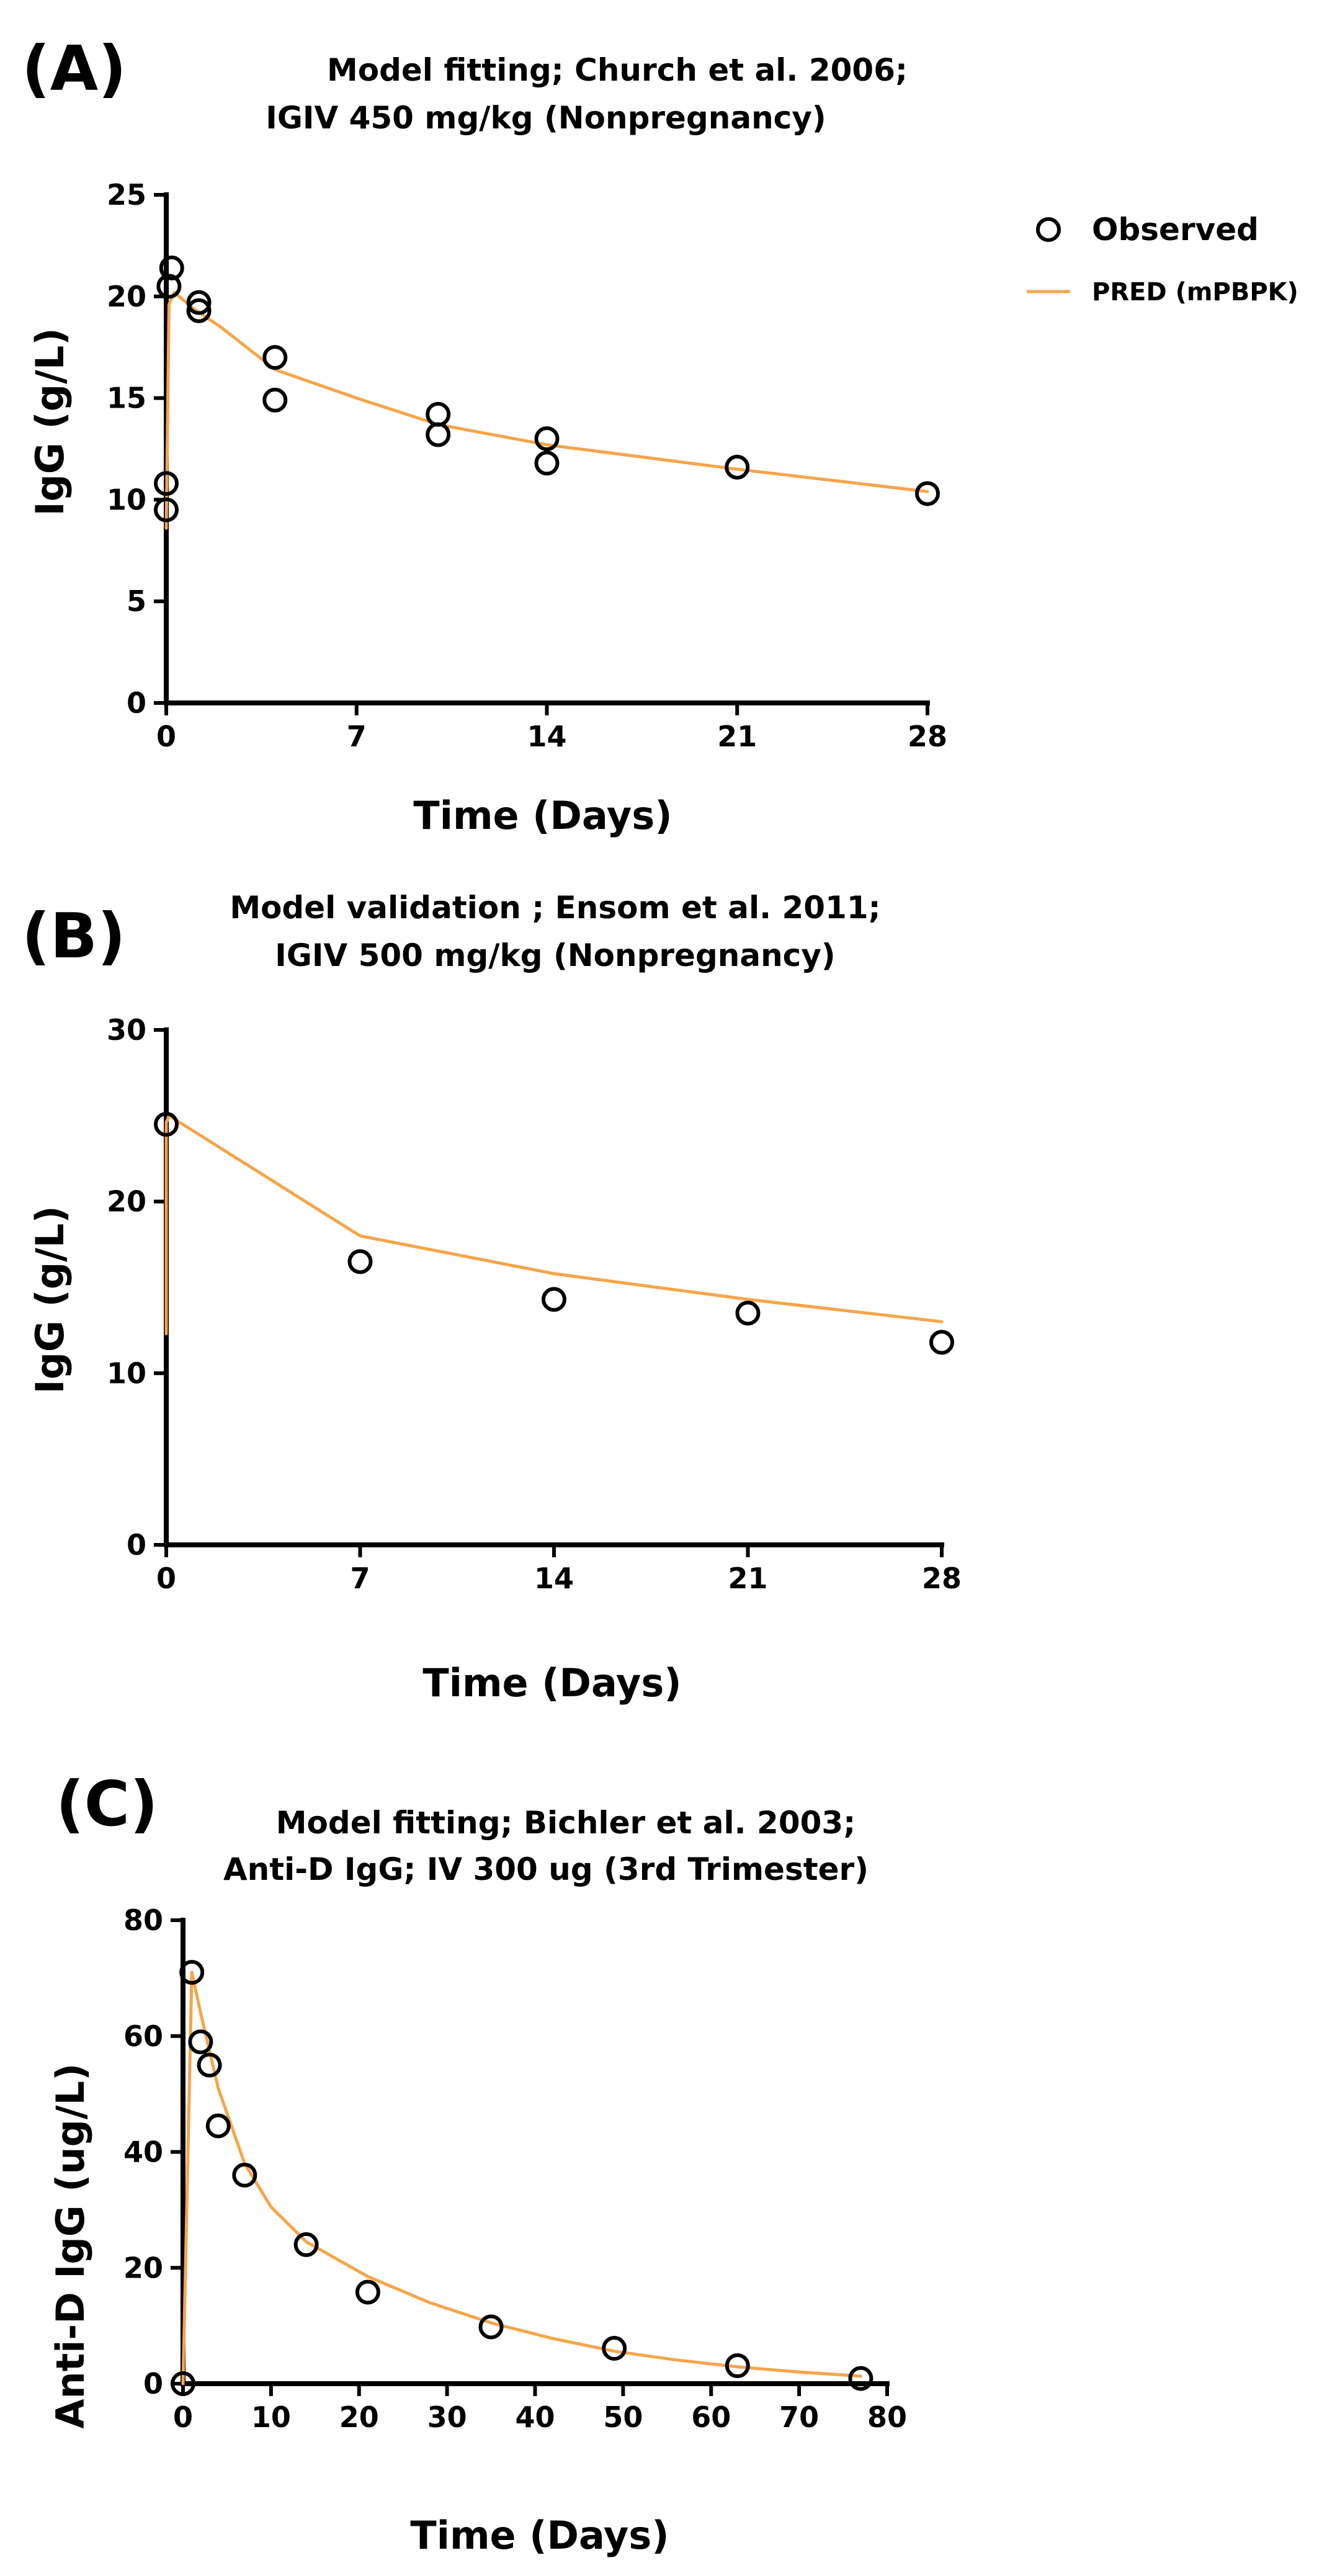 This screenshot has height=2576, width=1340. What do you see at coordinates (74, 68) in the screenshot?
I see `panel-a-label: (A)` at bounding box center [74, 68].